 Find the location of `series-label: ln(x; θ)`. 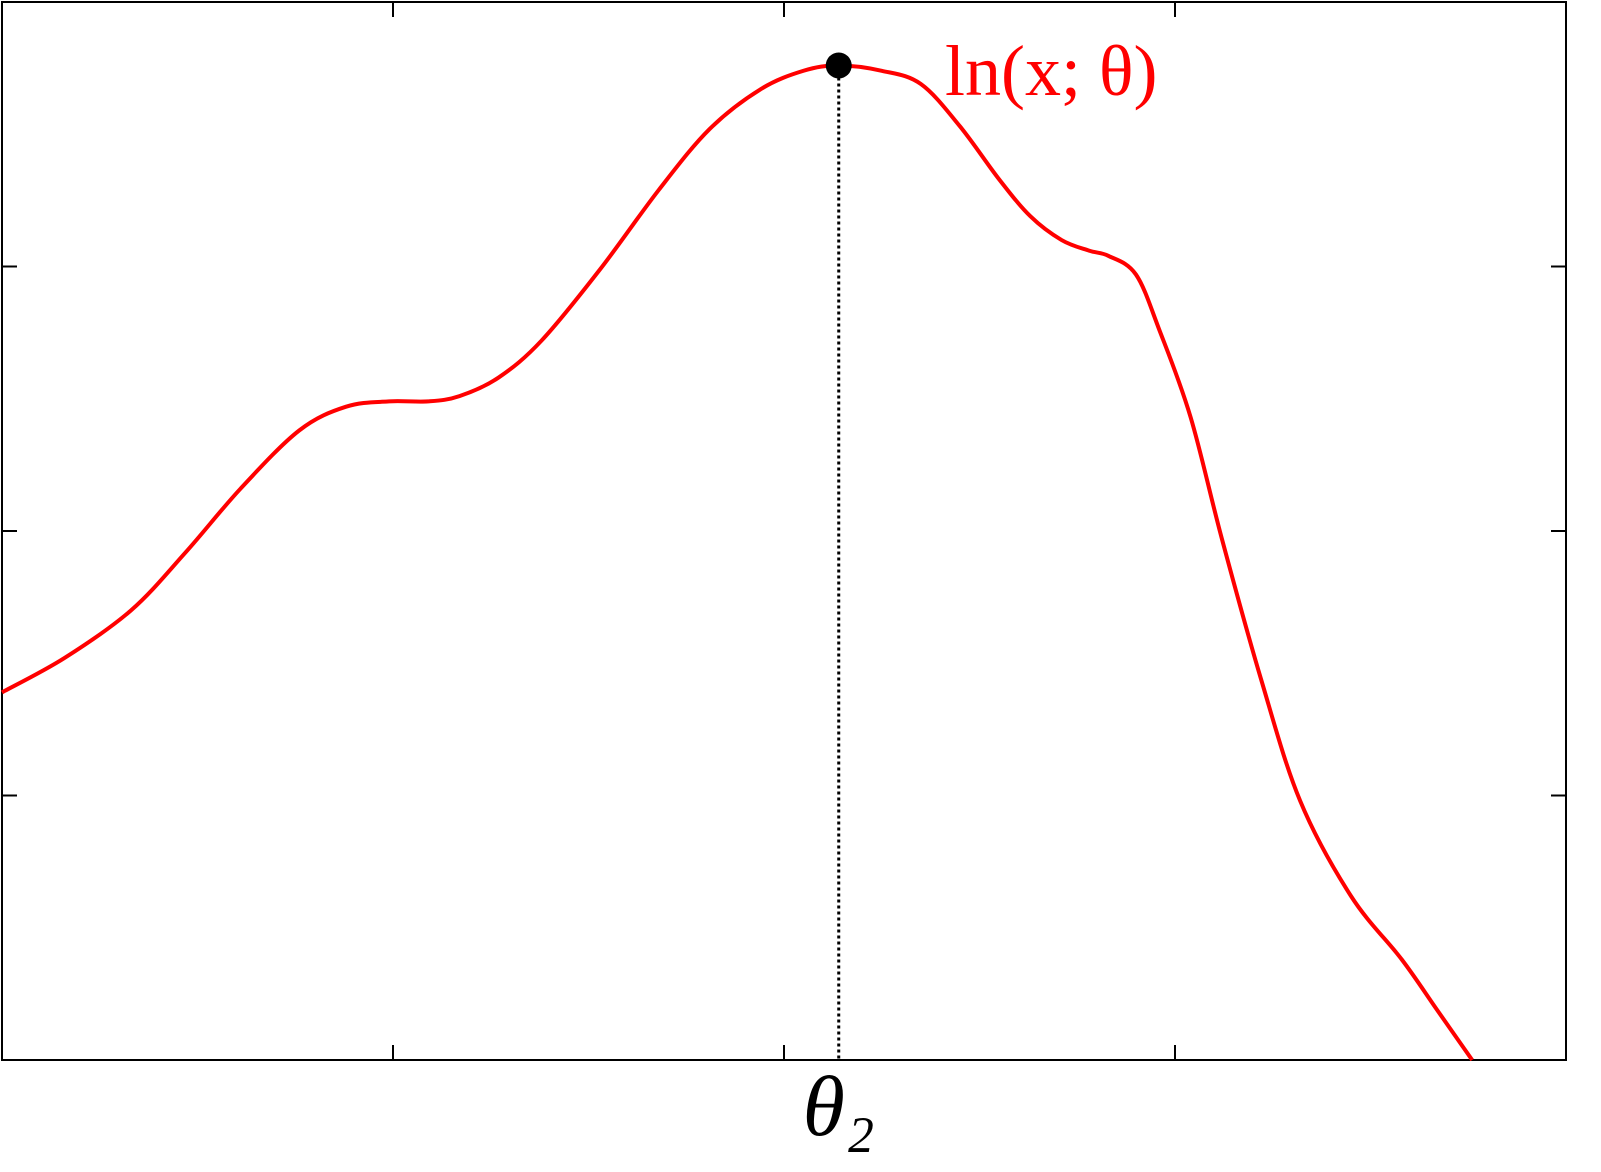

series-label: ln(x; θ) is located at coordinates (1051, 71).